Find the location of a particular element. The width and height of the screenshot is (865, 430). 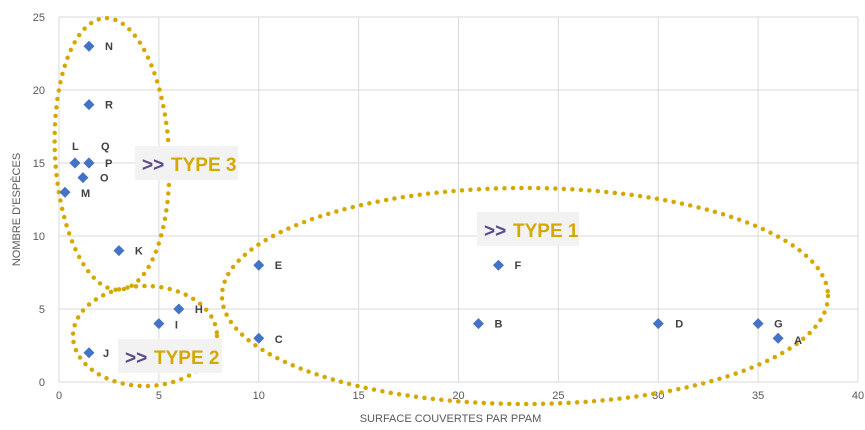

y-tick-label: 5 is located at coordinates (42, 310).